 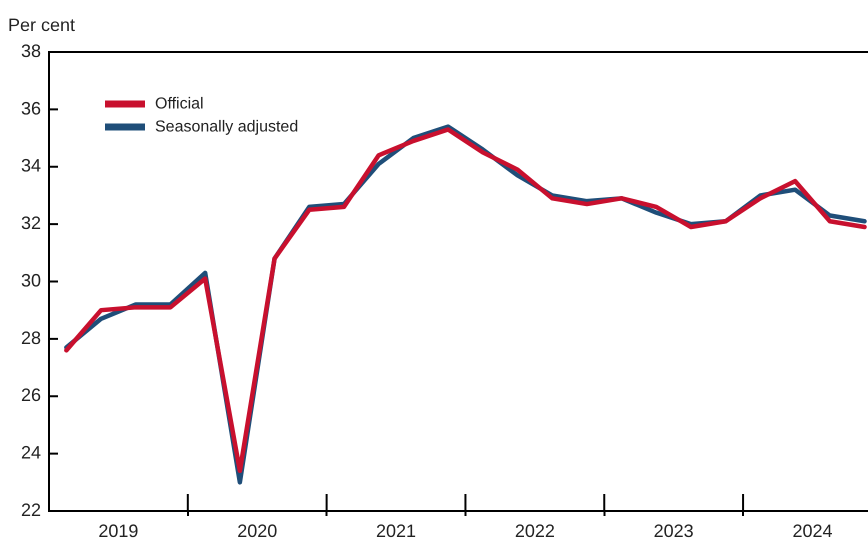 What do you see at coordinates (30, 223) in the screenshot?
I see `y-tick-label: 32` at bounding box center [30, 223].